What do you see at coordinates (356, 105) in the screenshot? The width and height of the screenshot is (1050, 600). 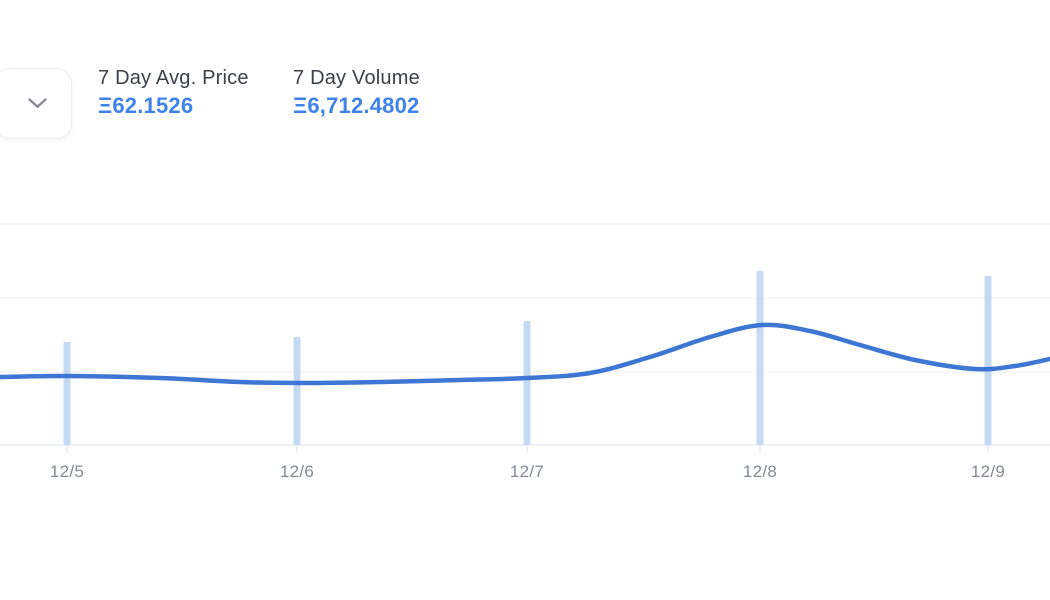 I see `volume-value: Ξ6,712.4802` at bounding box center [356, 105].